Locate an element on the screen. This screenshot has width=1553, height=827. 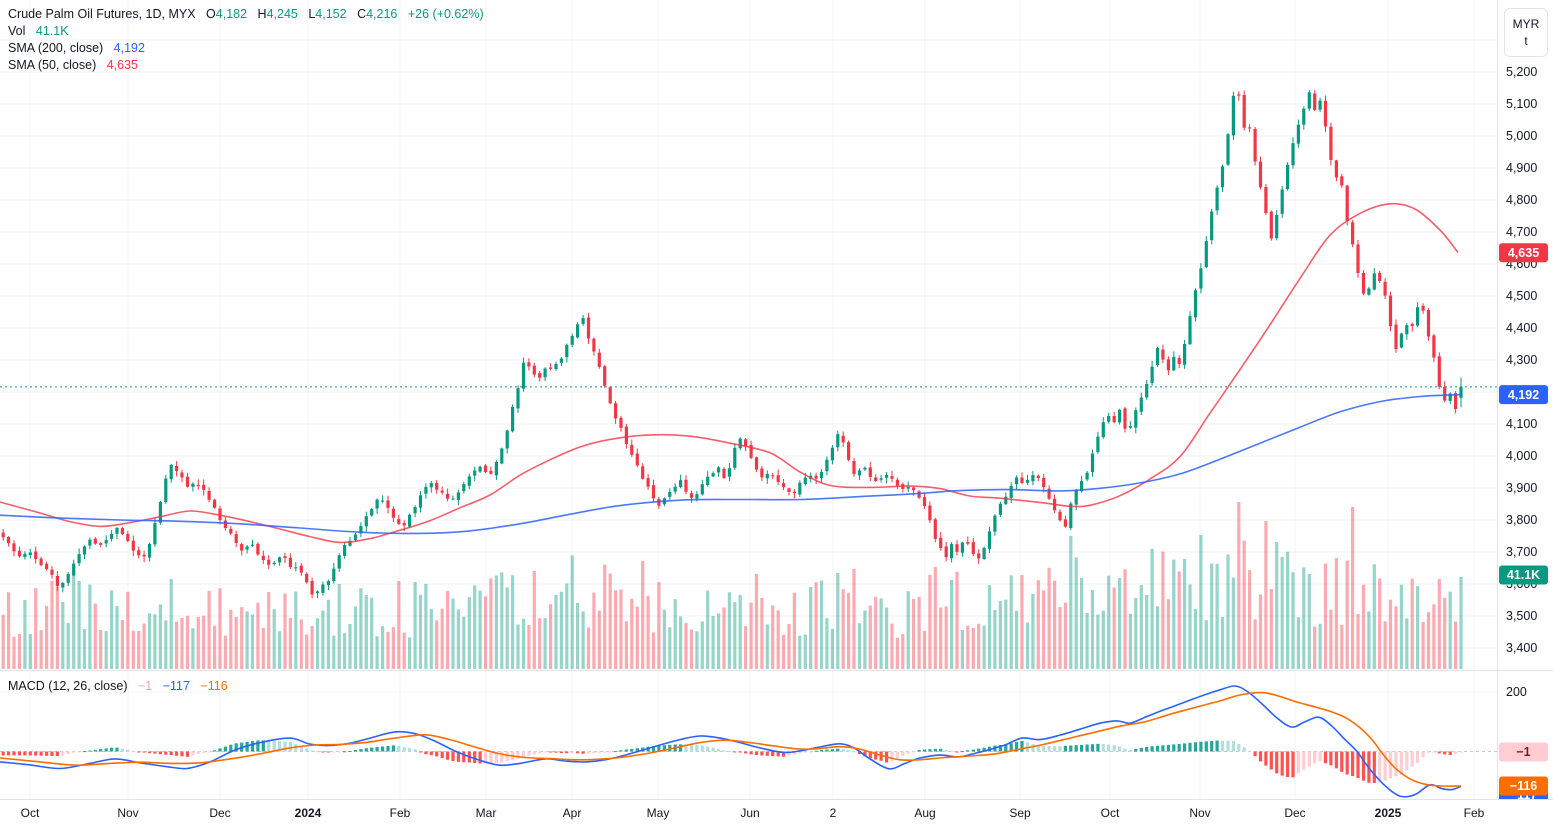
chip-sma50 is located at coordinates (1523, 253).